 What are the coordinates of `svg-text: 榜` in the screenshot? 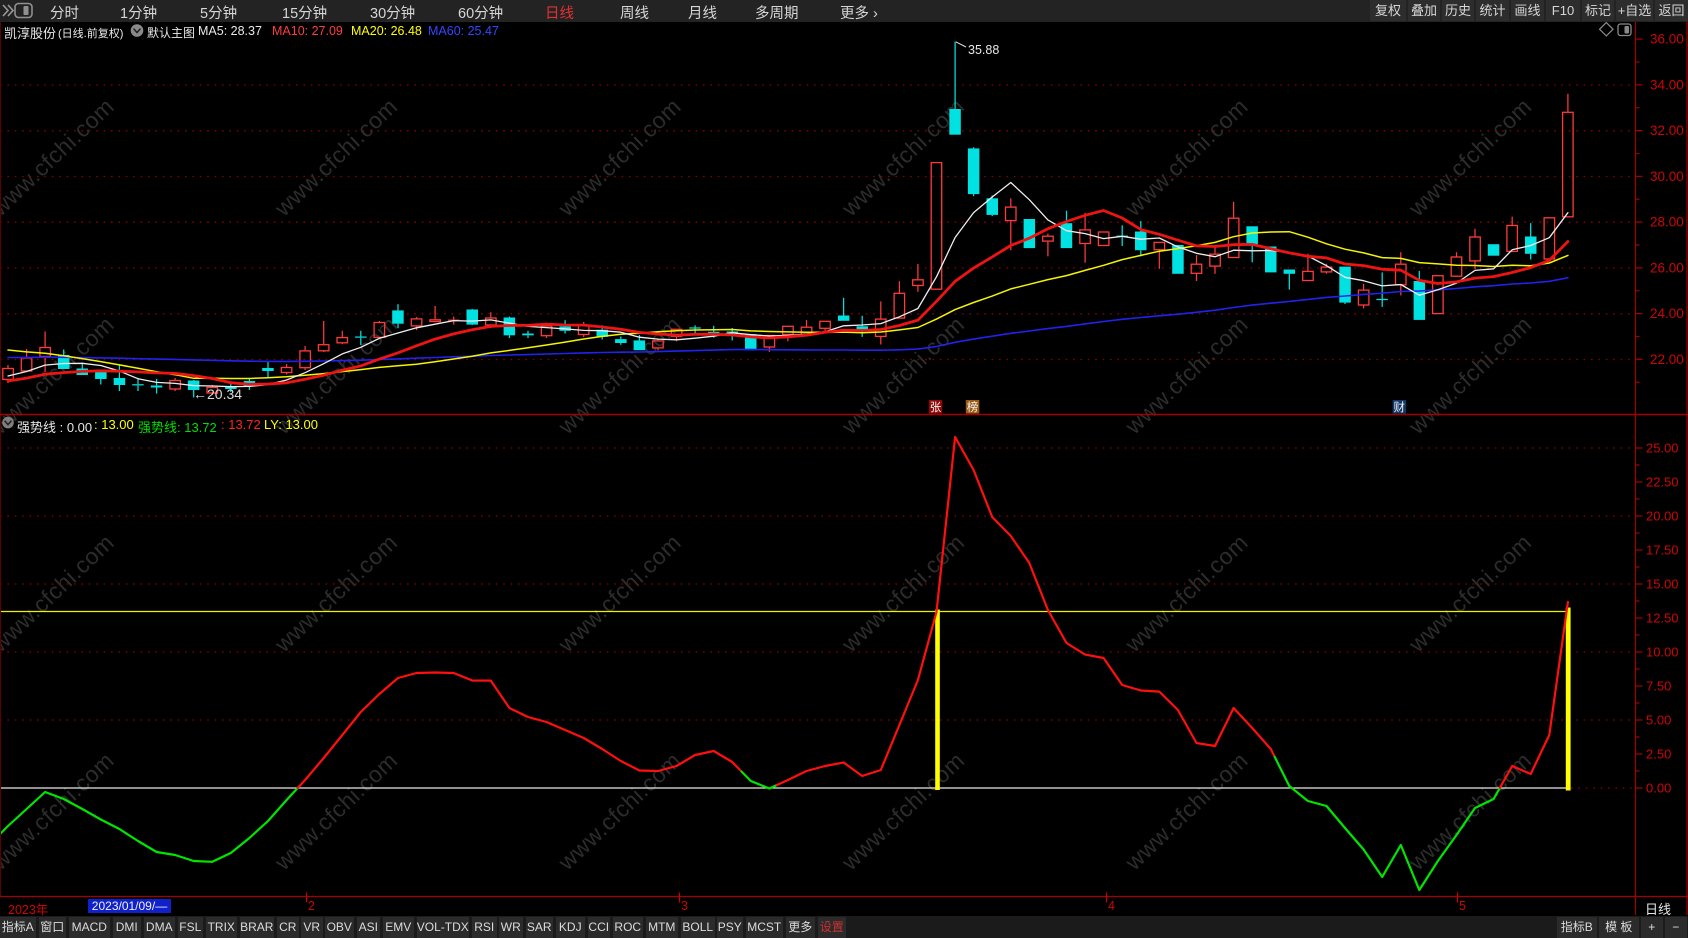 It's located at (973, 407).